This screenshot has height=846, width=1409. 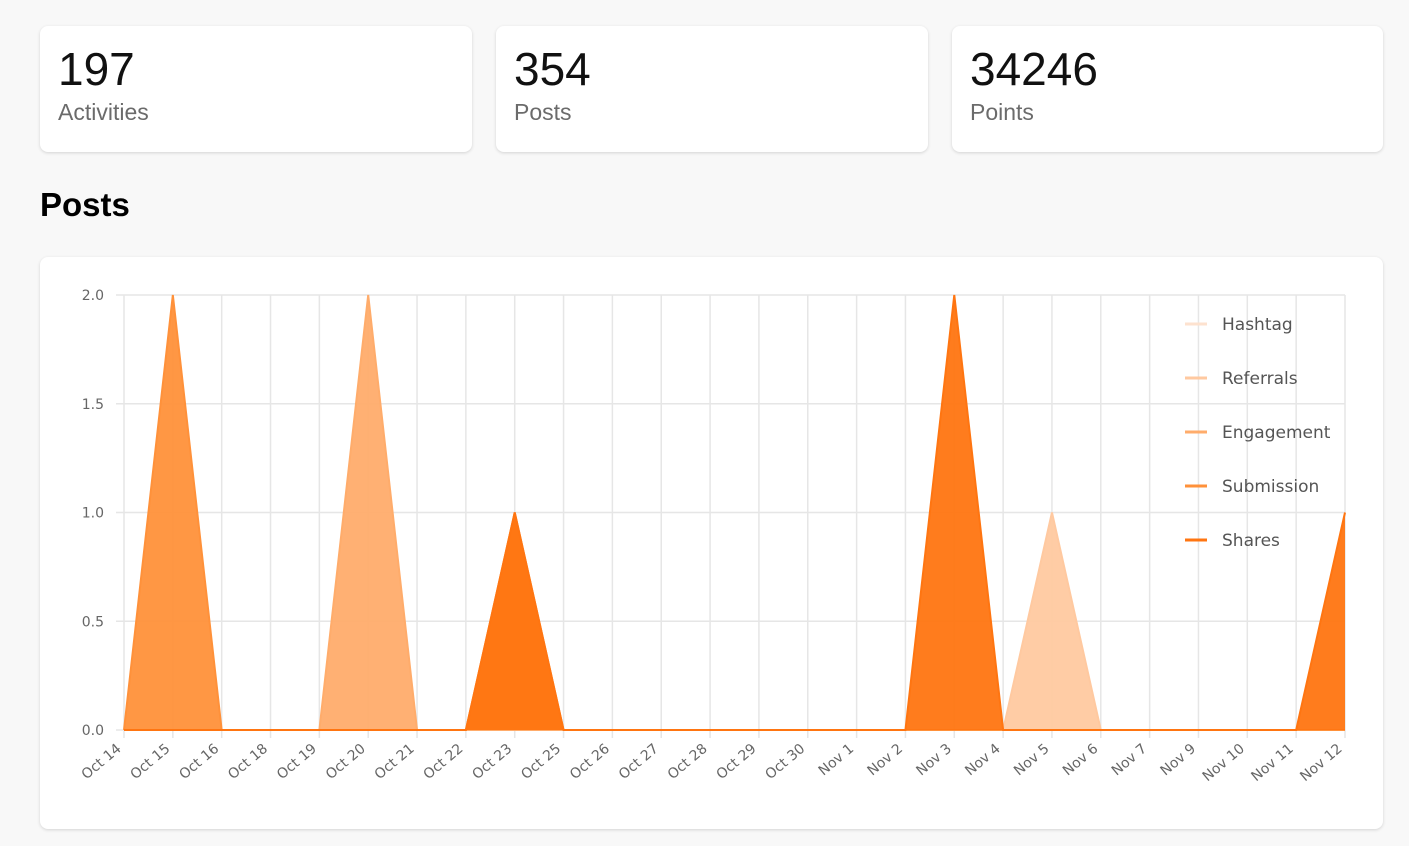 What do you see at coordinates (552, 69) in the screenshot?
I see `stat-value: 354` at bounding box center [552, 69].